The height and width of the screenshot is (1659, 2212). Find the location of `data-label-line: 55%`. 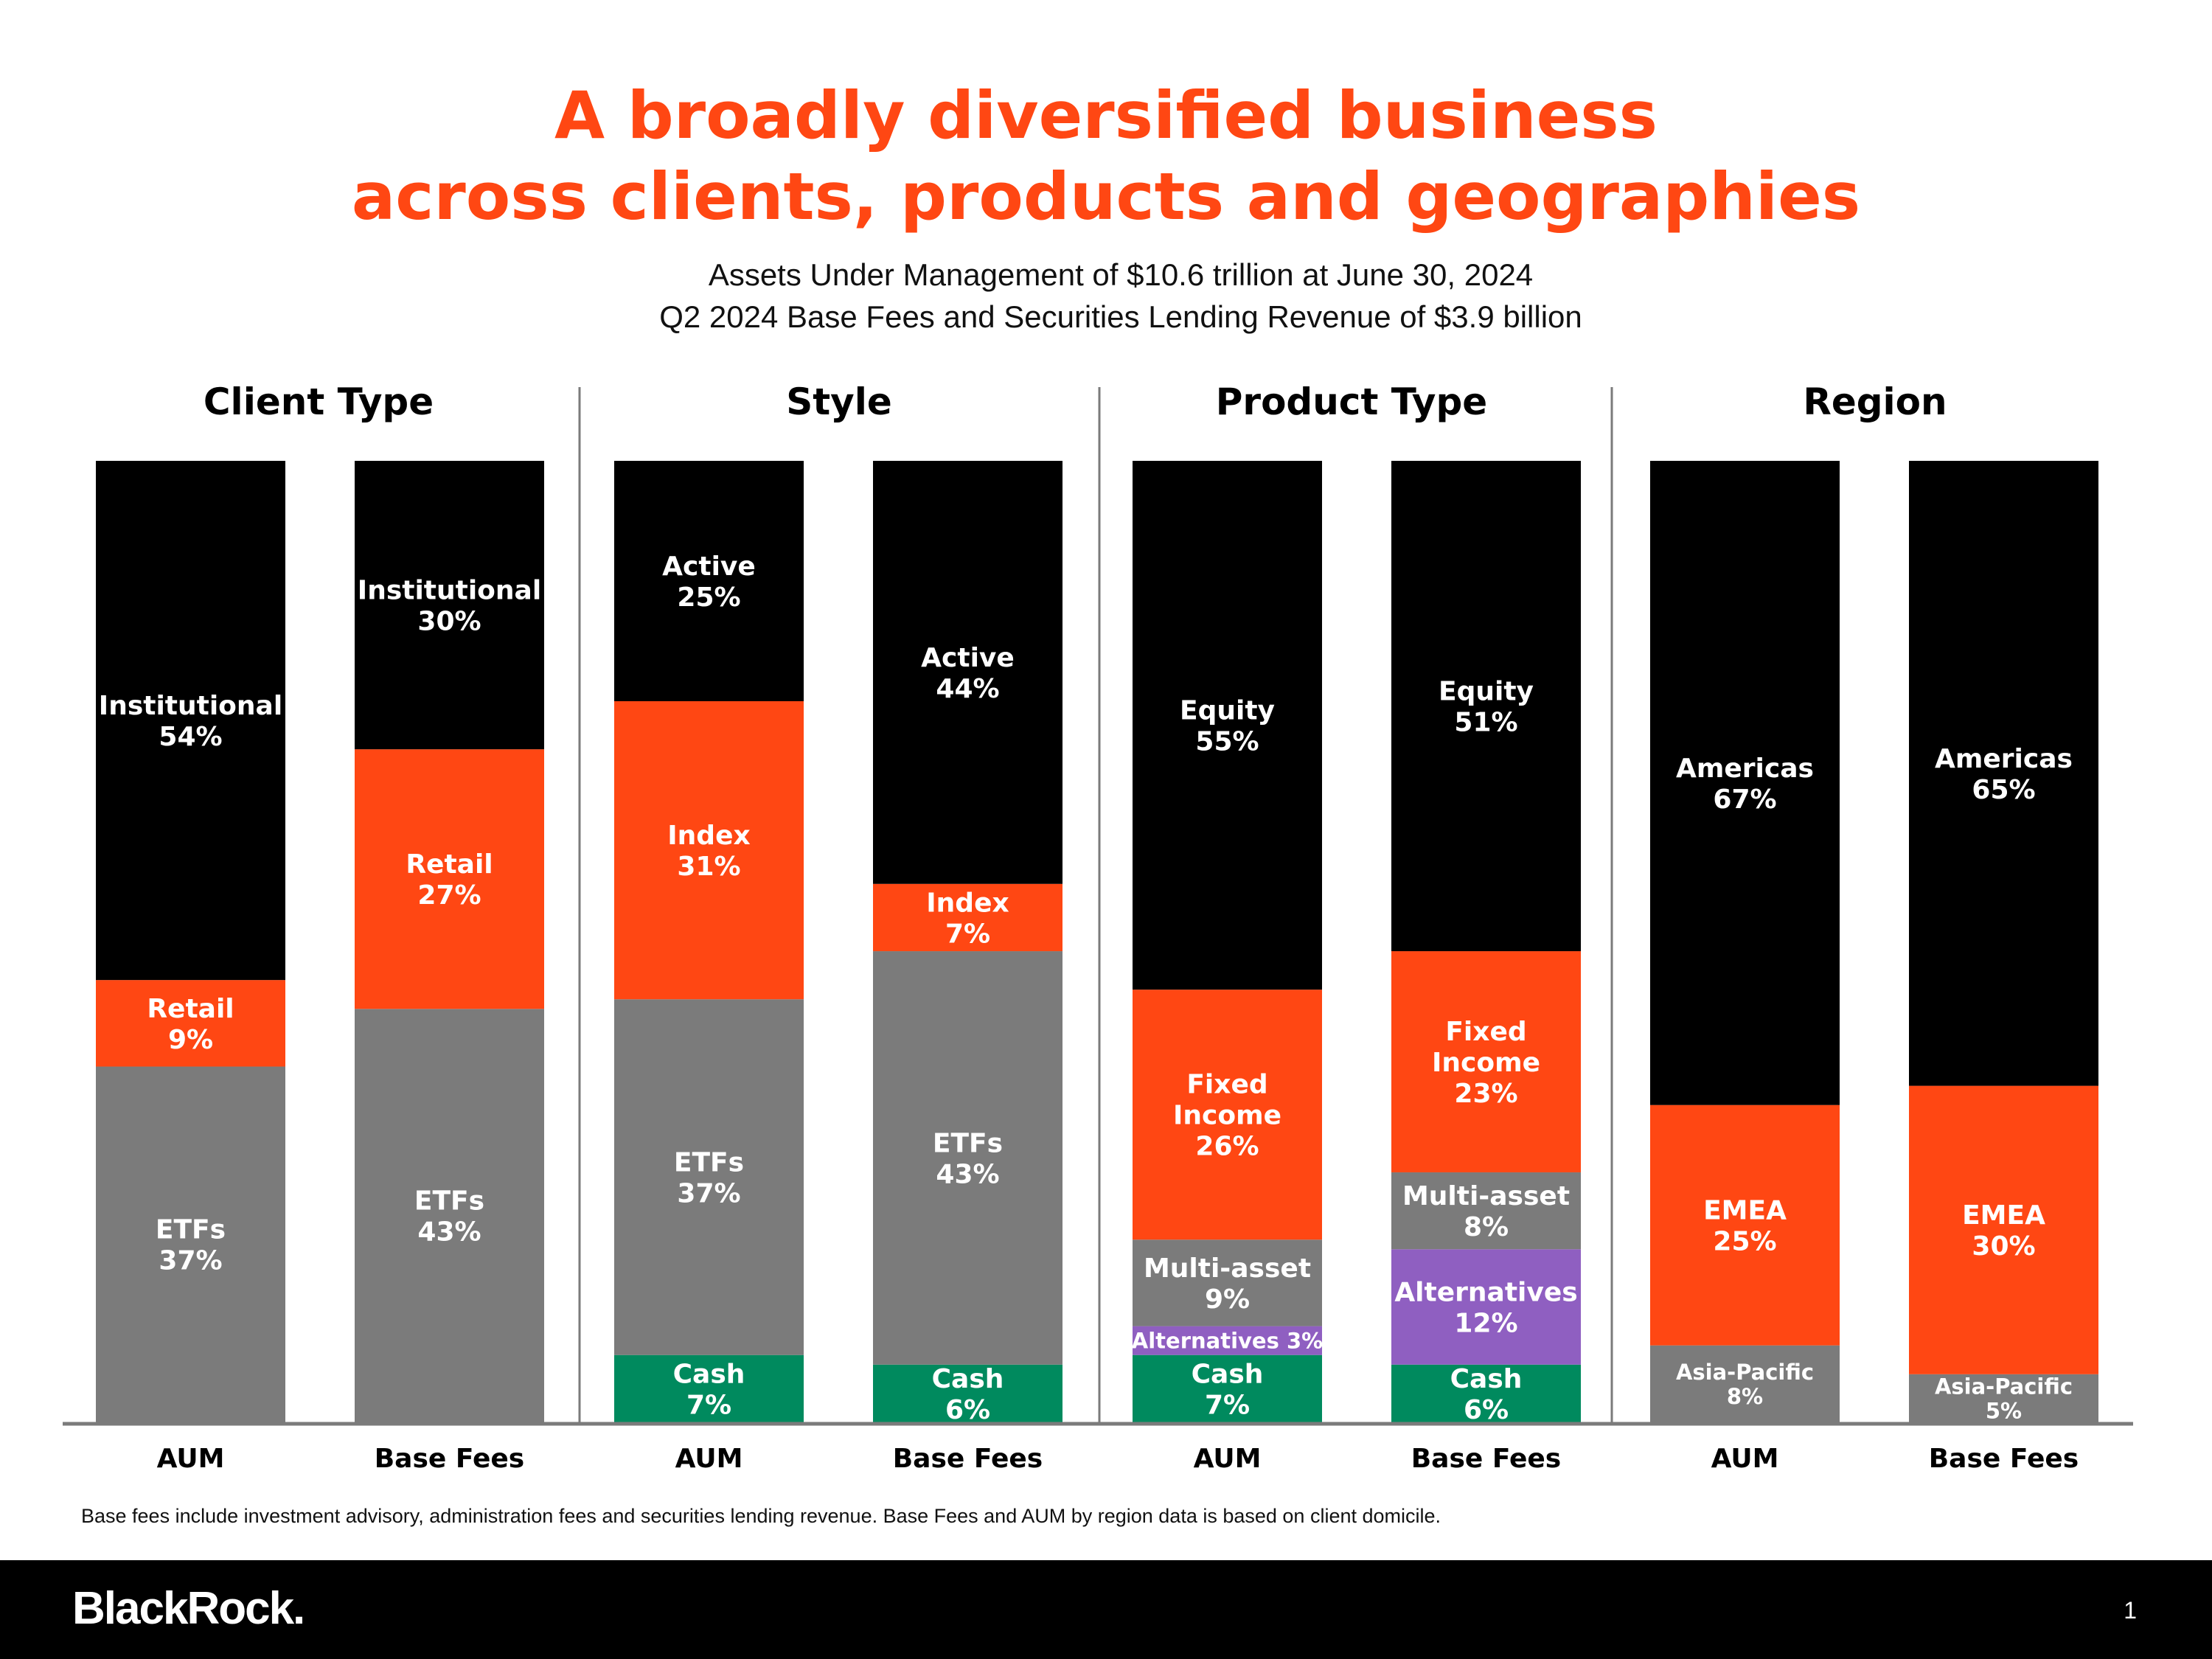

data-label-line: 55% is located at coordinates (1227, 742).